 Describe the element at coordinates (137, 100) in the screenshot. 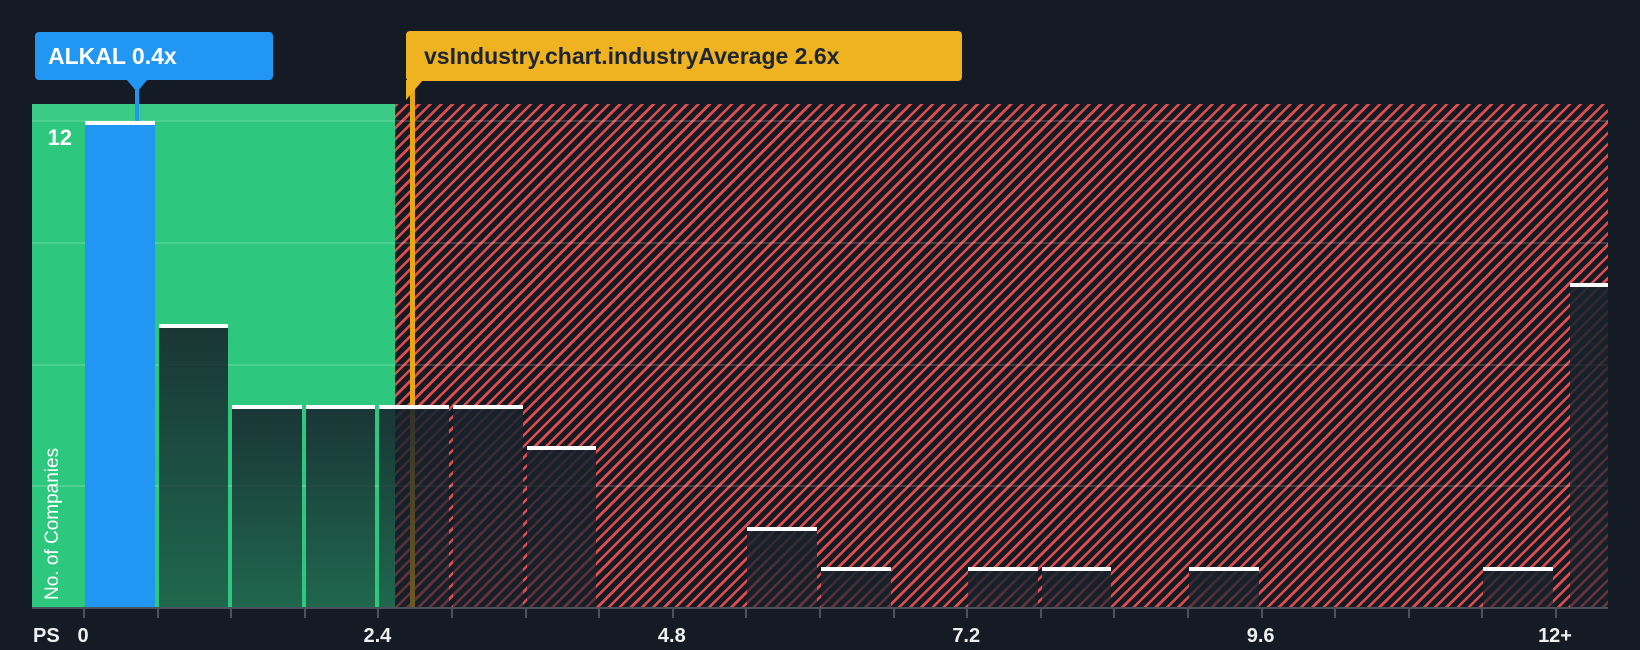

I see `company-tooltip-stem` at that location.